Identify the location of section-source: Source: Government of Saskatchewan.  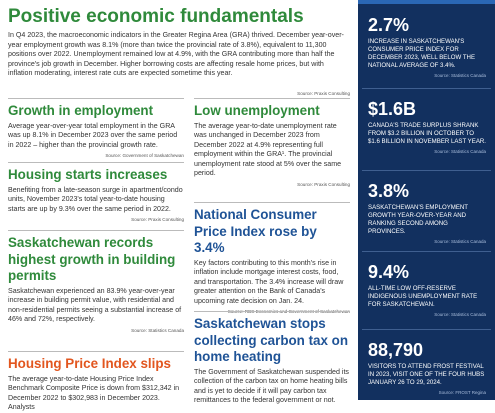
(144, 156).